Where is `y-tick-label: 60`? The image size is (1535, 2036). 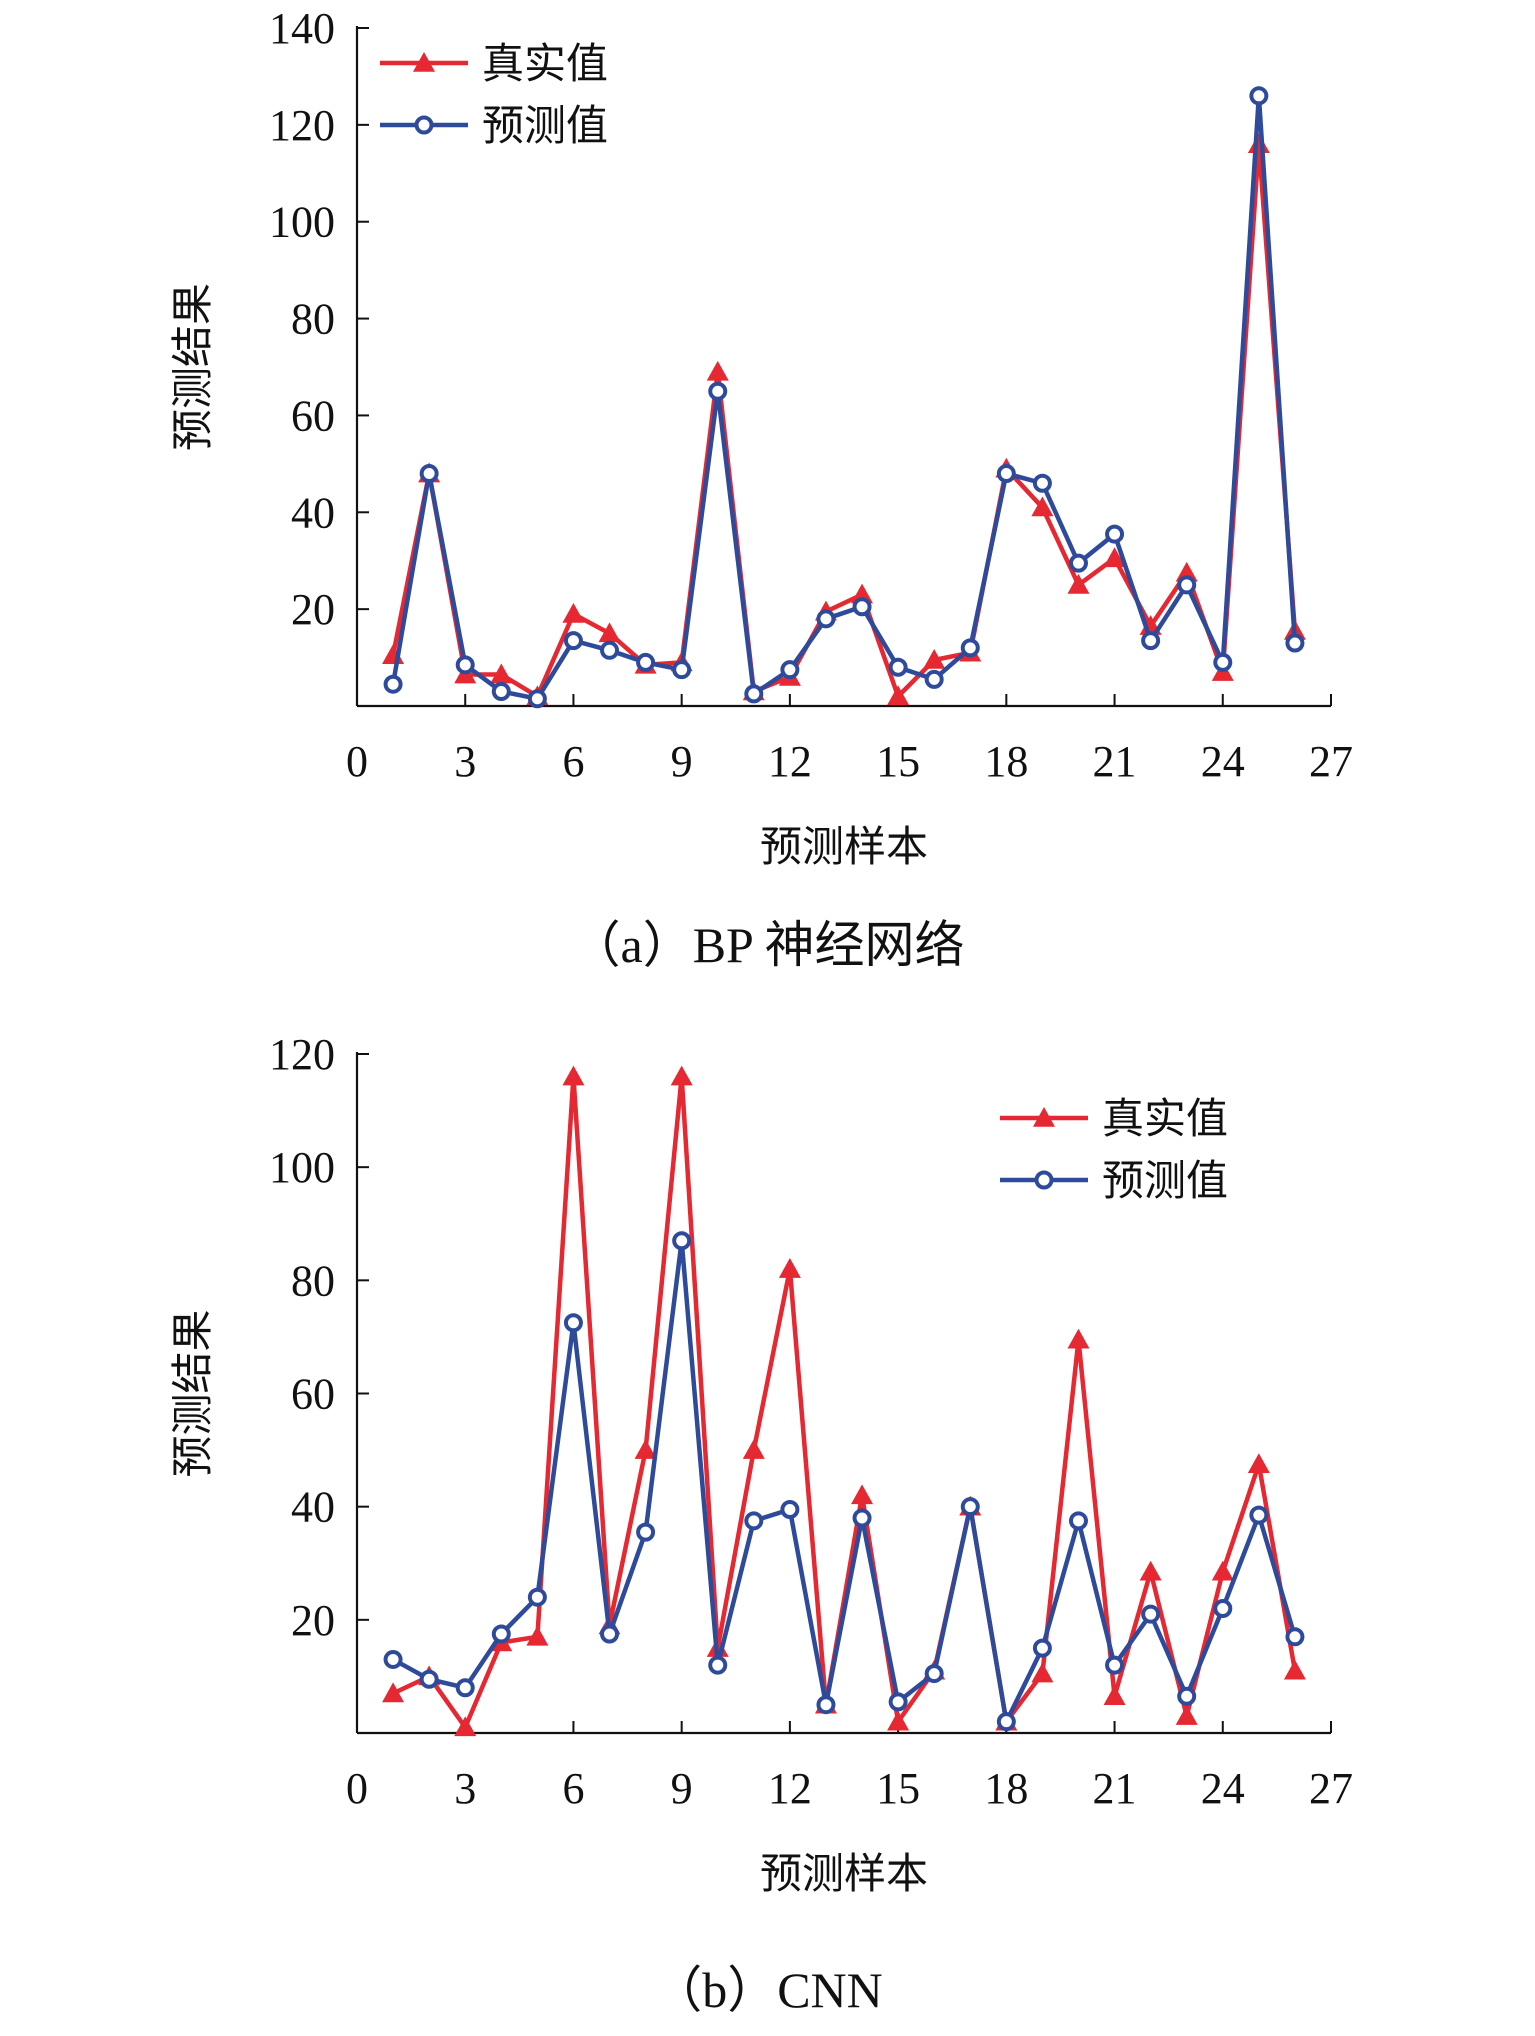
y-tick-label: 60 is located at coordinates (313, 1394).